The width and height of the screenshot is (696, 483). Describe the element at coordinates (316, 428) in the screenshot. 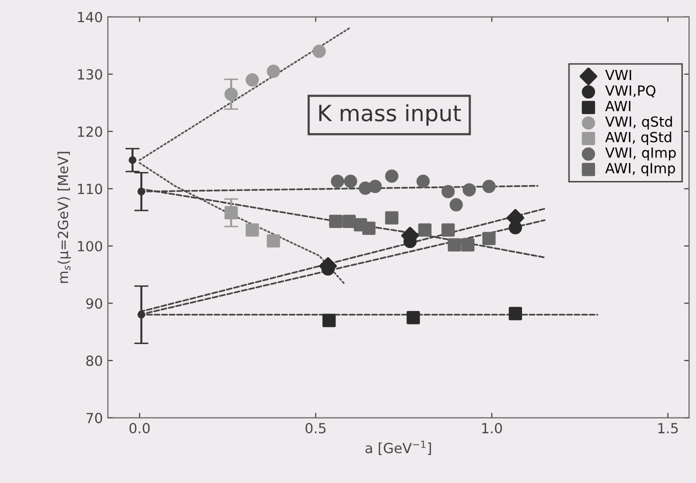

I see `x-tick-label: 0.5` at that location.